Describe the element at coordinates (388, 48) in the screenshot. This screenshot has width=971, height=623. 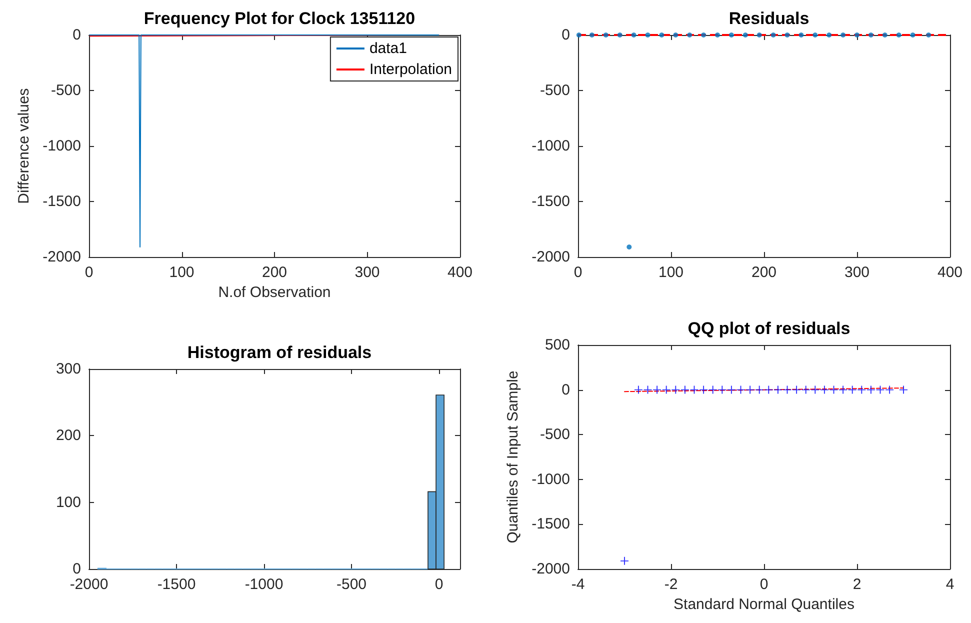
I see `legend-label: data1` at that location.